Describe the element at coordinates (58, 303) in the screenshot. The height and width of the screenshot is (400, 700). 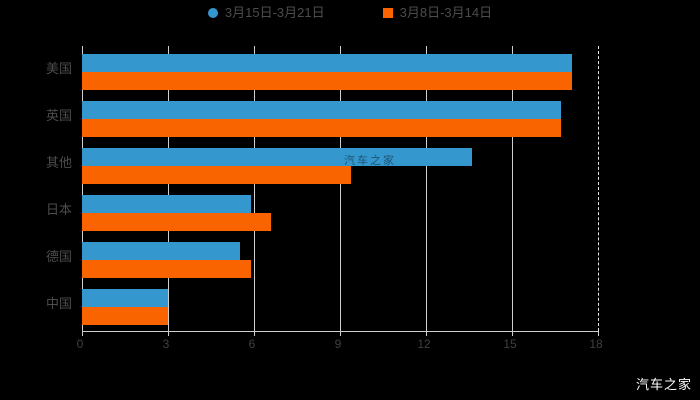
I see `category-label-5: 中国` at that location.